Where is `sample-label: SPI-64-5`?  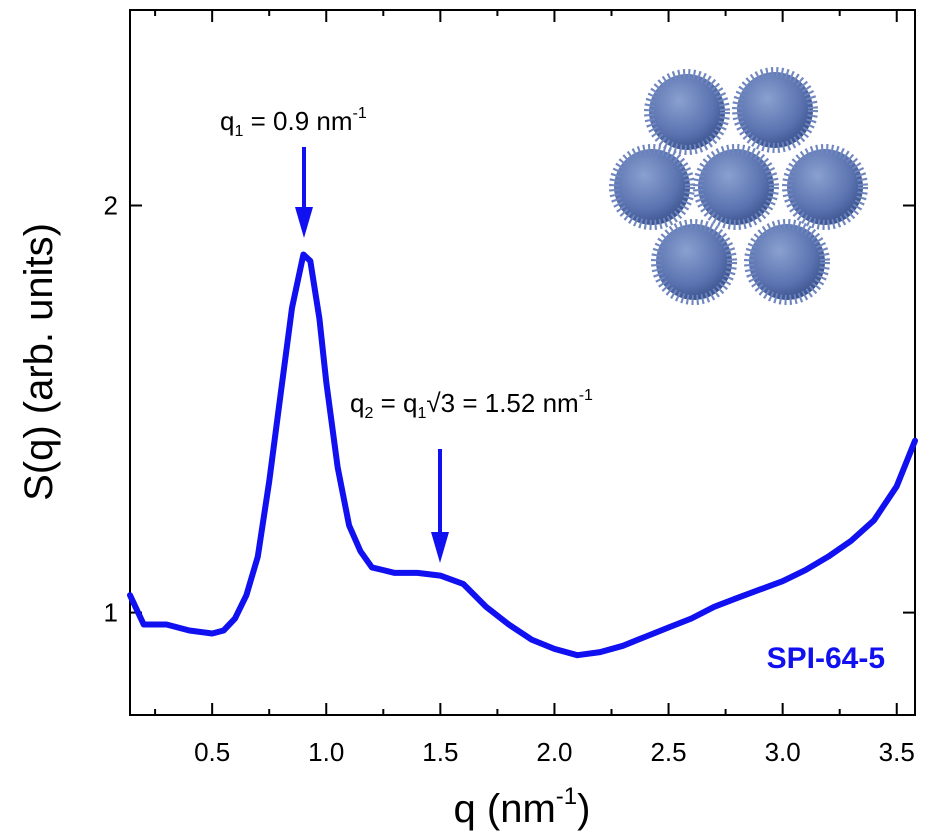 sample-label: SPI-64-5 is located at coordinates (826, 658).